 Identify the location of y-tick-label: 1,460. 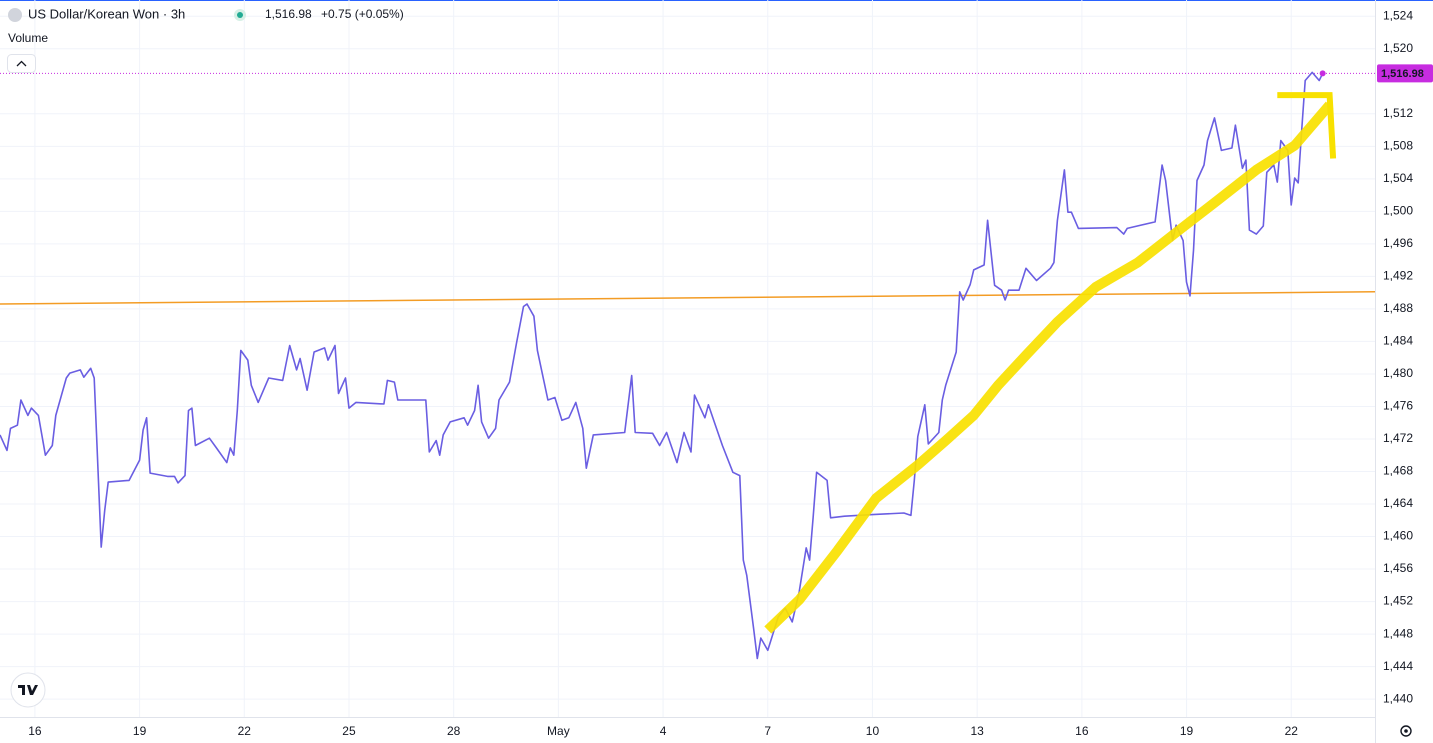
(1398, 536).